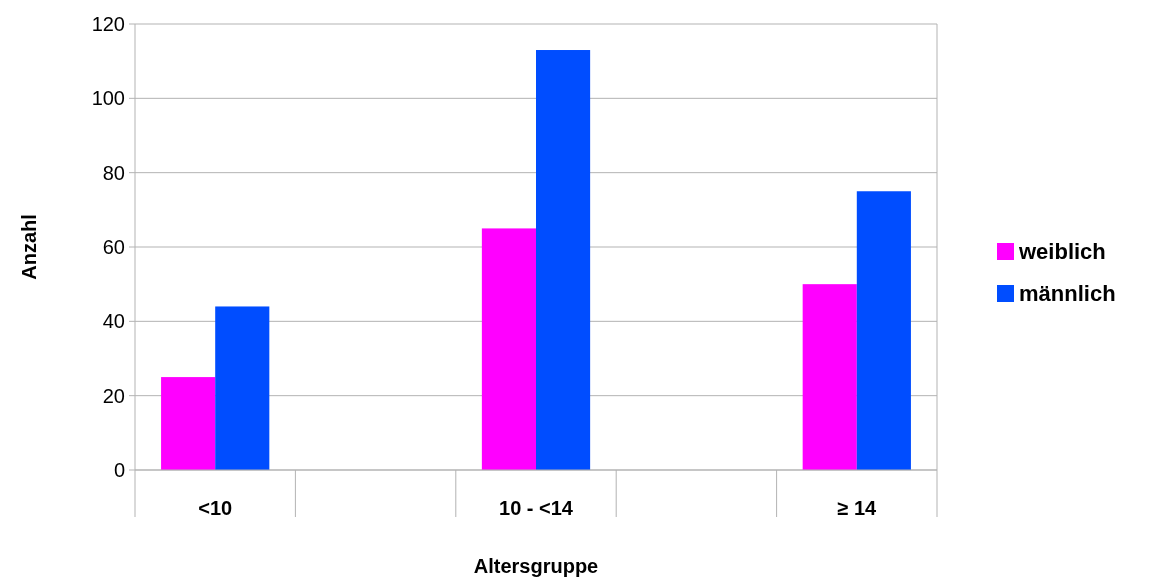  Describe the element at coordinates (857, 508) in the screenshot. I see `x-tick-label: ≥ 14` at that location.